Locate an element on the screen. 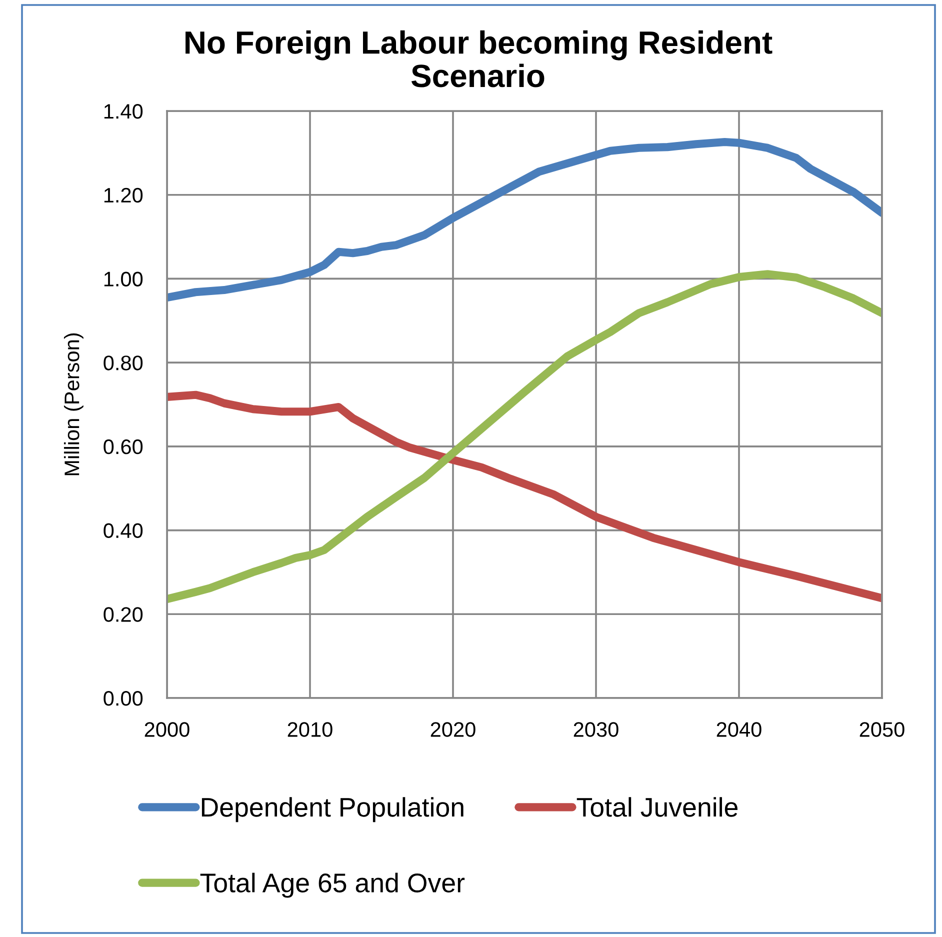 Image resolution: width=942 pixels, height=937 pixels. y-tick-label: 0.00 is located at coordinates (123, 698).